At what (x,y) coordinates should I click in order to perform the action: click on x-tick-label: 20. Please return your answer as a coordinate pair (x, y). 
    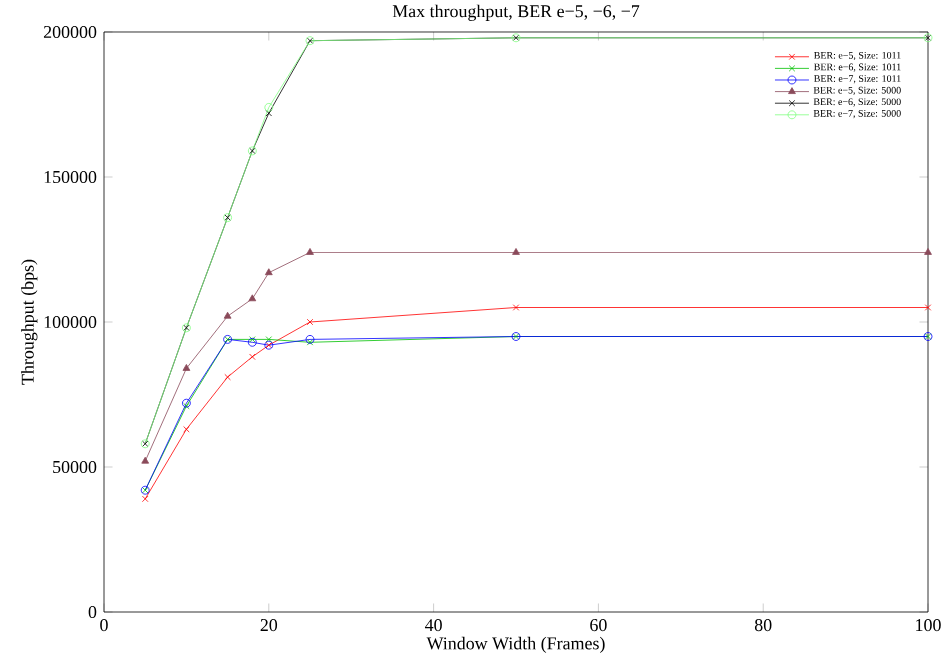
    Looking at the image, I should click on (269, 625).